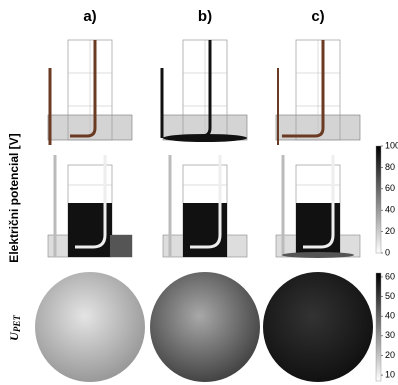 The width and height of the screenshot is (398, 385). Describe the element at coordinates (390, 167) in the screenshot. I see `colorbar-tick-label: 80` at that location.